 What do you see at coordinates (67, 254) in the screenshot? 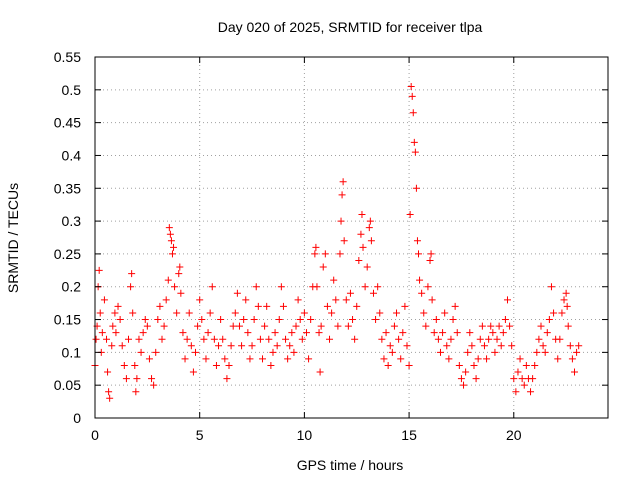
I see `y-tick-label: 0.25` at bounding box center [67, 254].